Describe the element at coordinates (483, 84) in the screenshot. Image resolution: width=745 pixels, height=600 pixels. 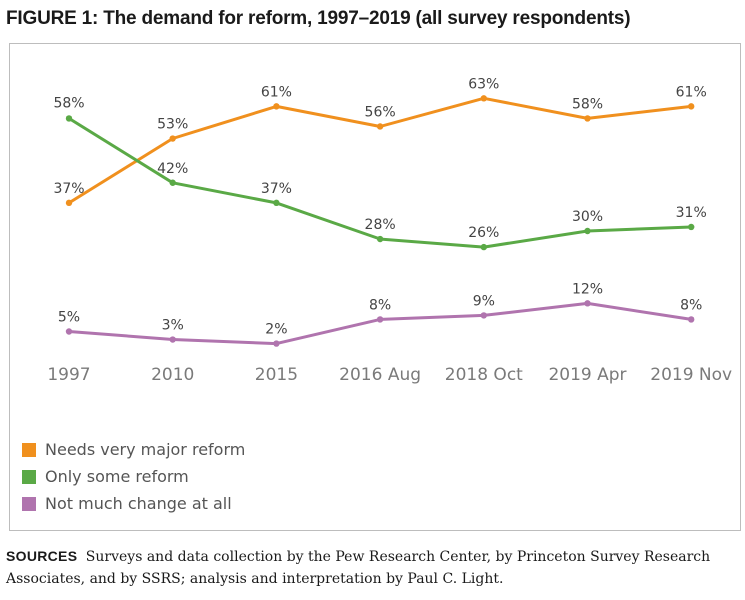
I see `data-label-needs-very-major-reform: 63%` at that location.